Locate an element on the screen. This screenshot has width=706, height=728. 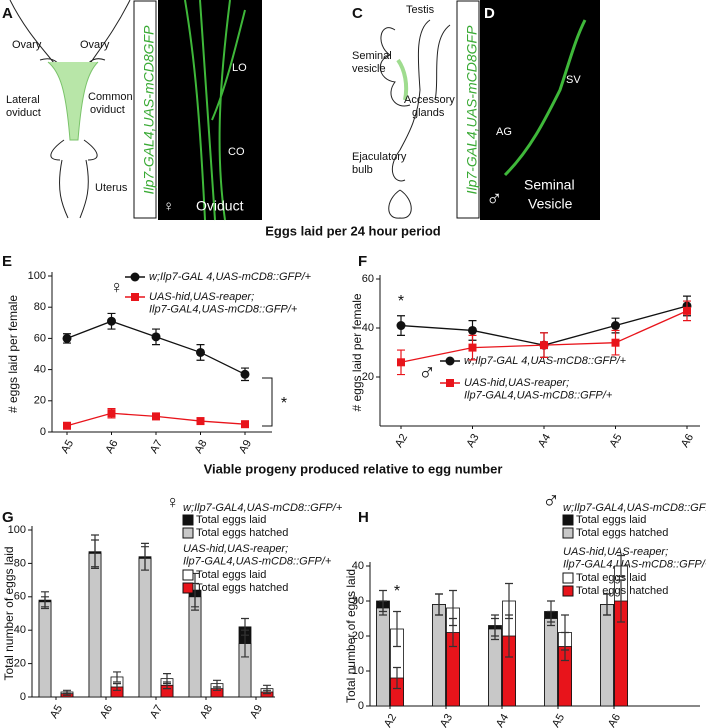
x-tick-label: A2 is located at coordinates (401, 441).